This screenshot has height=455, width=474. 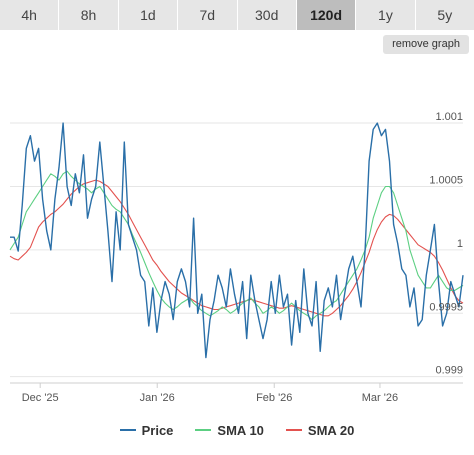 What do you see at coordinates (444, 15) in the screenshot?
I see `tab-5y: 5y` at bounding box center [444, 15].